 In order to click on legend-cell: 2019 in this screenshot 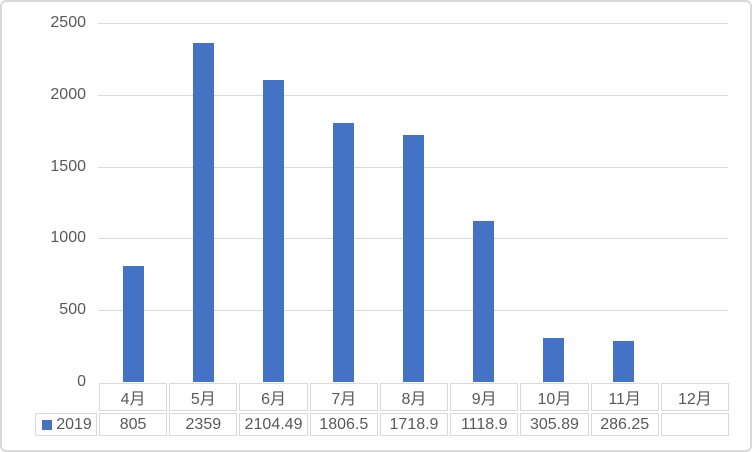, I will do `click(66, 424)`.